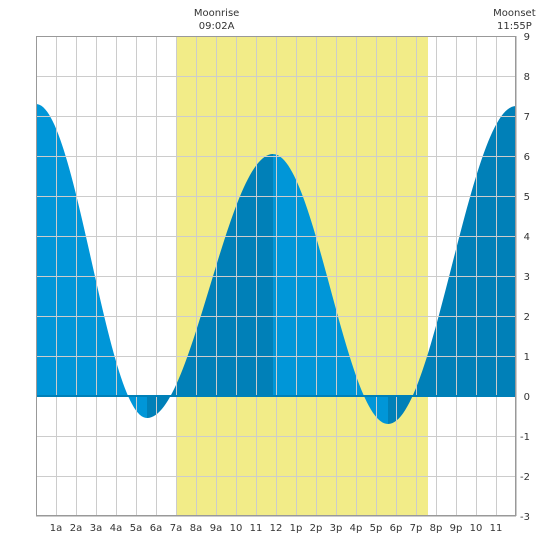 The image size is (550, 550). I want to click on y-tick-label: 8, so click(527, 77).